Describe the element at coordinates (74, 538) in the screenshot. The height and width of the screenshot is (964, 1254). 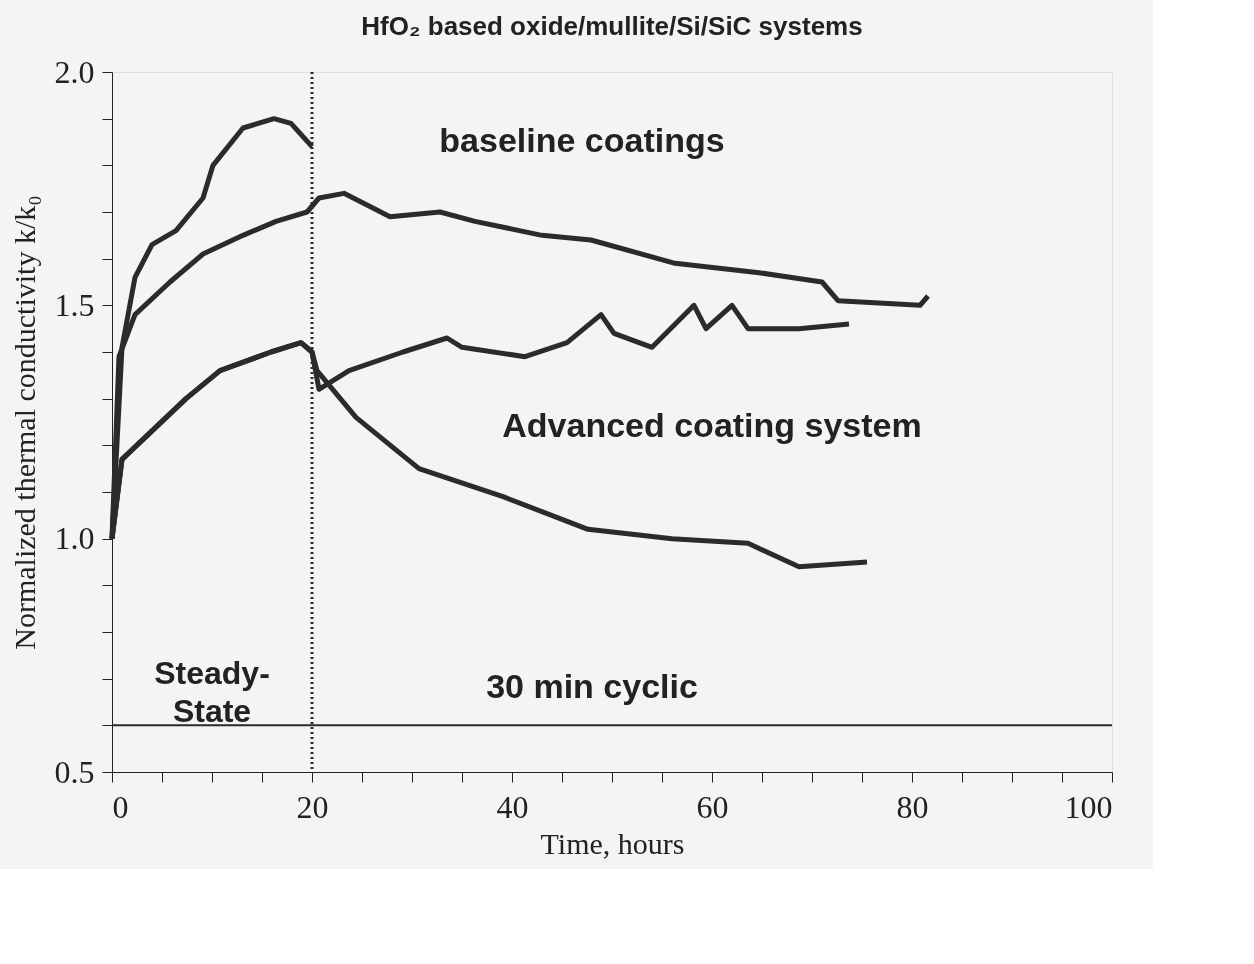
I see `y-tick-label: 1.0` at that location.